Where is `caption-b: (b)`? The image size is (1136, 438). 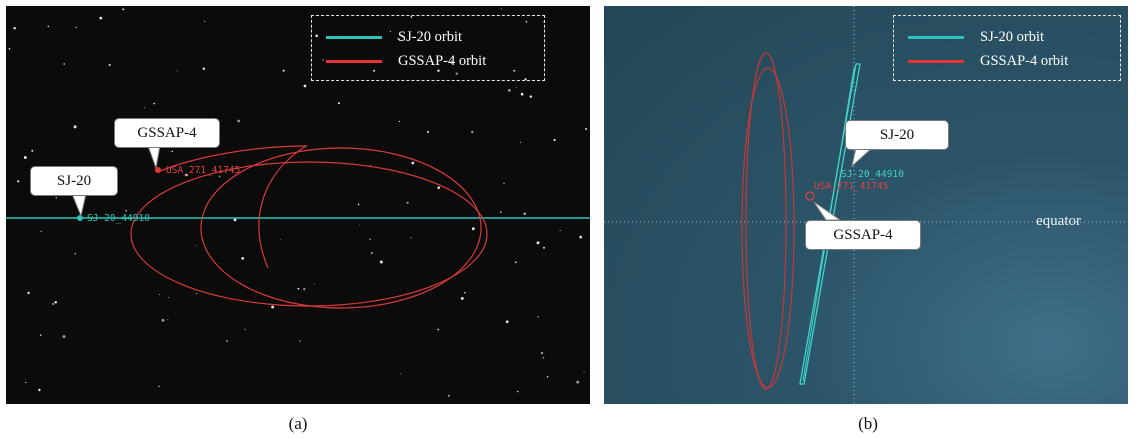
caption-b: (b) is located at coordinates (868, 423).